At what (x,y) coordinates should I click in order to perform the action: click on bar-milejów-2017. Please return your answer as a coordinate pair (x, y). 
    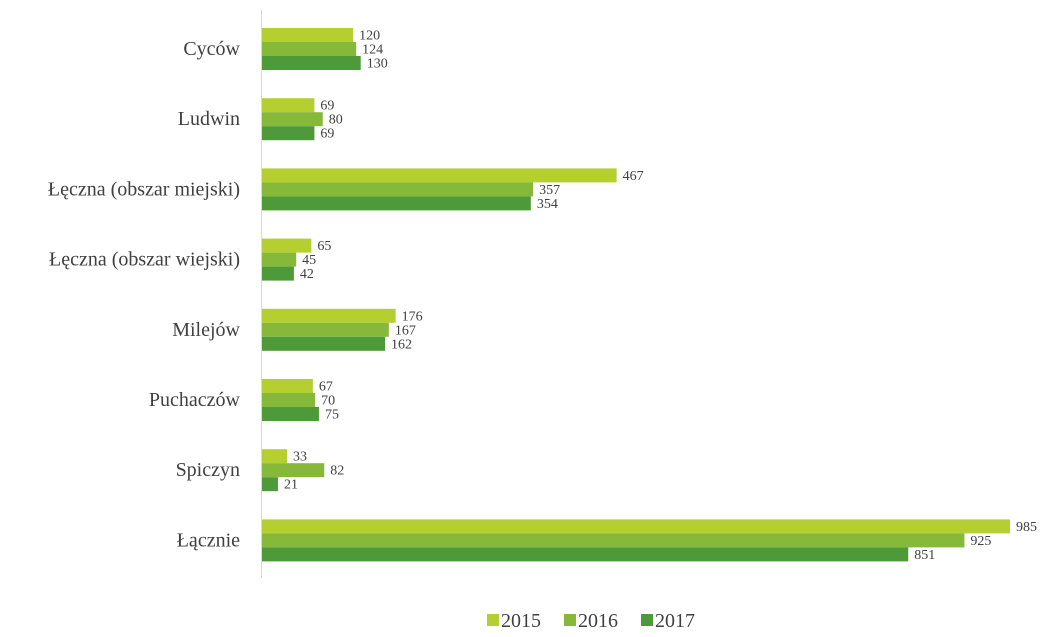
    Looking at the image, I should click on (324, 343).